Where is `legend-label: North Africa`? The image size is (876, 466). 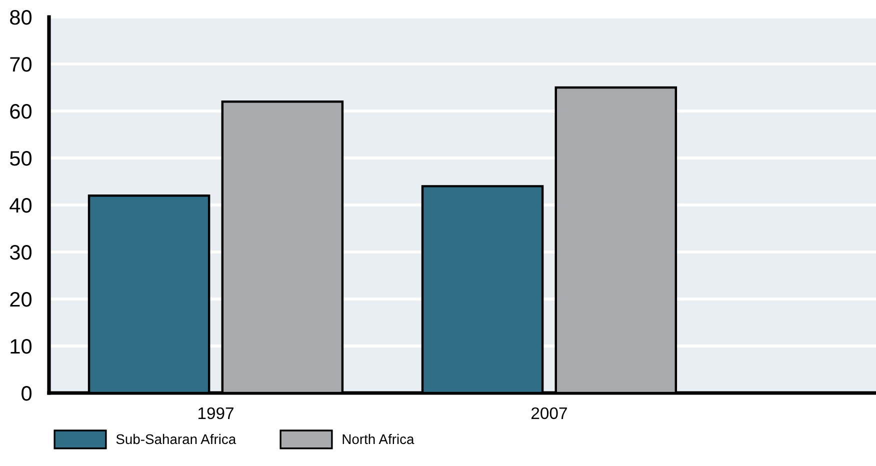 legend-label: North Africa is located at coordinates (378, 439).